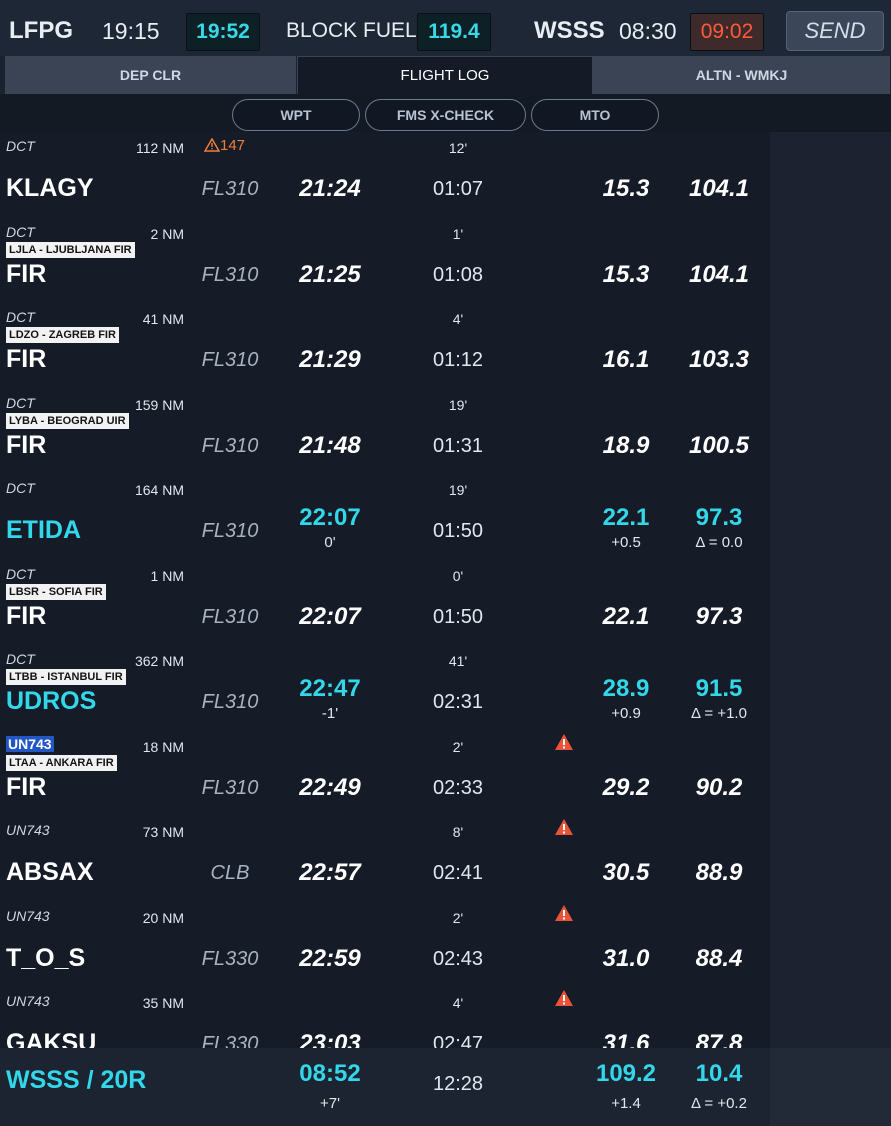 Image resolution: width=891 pixels, height=1126 pixels. What do you see at coordinates (50, 872) in the screenshot?
I see `waypoint-name: ABSAX` at bounding box center [50, 872].